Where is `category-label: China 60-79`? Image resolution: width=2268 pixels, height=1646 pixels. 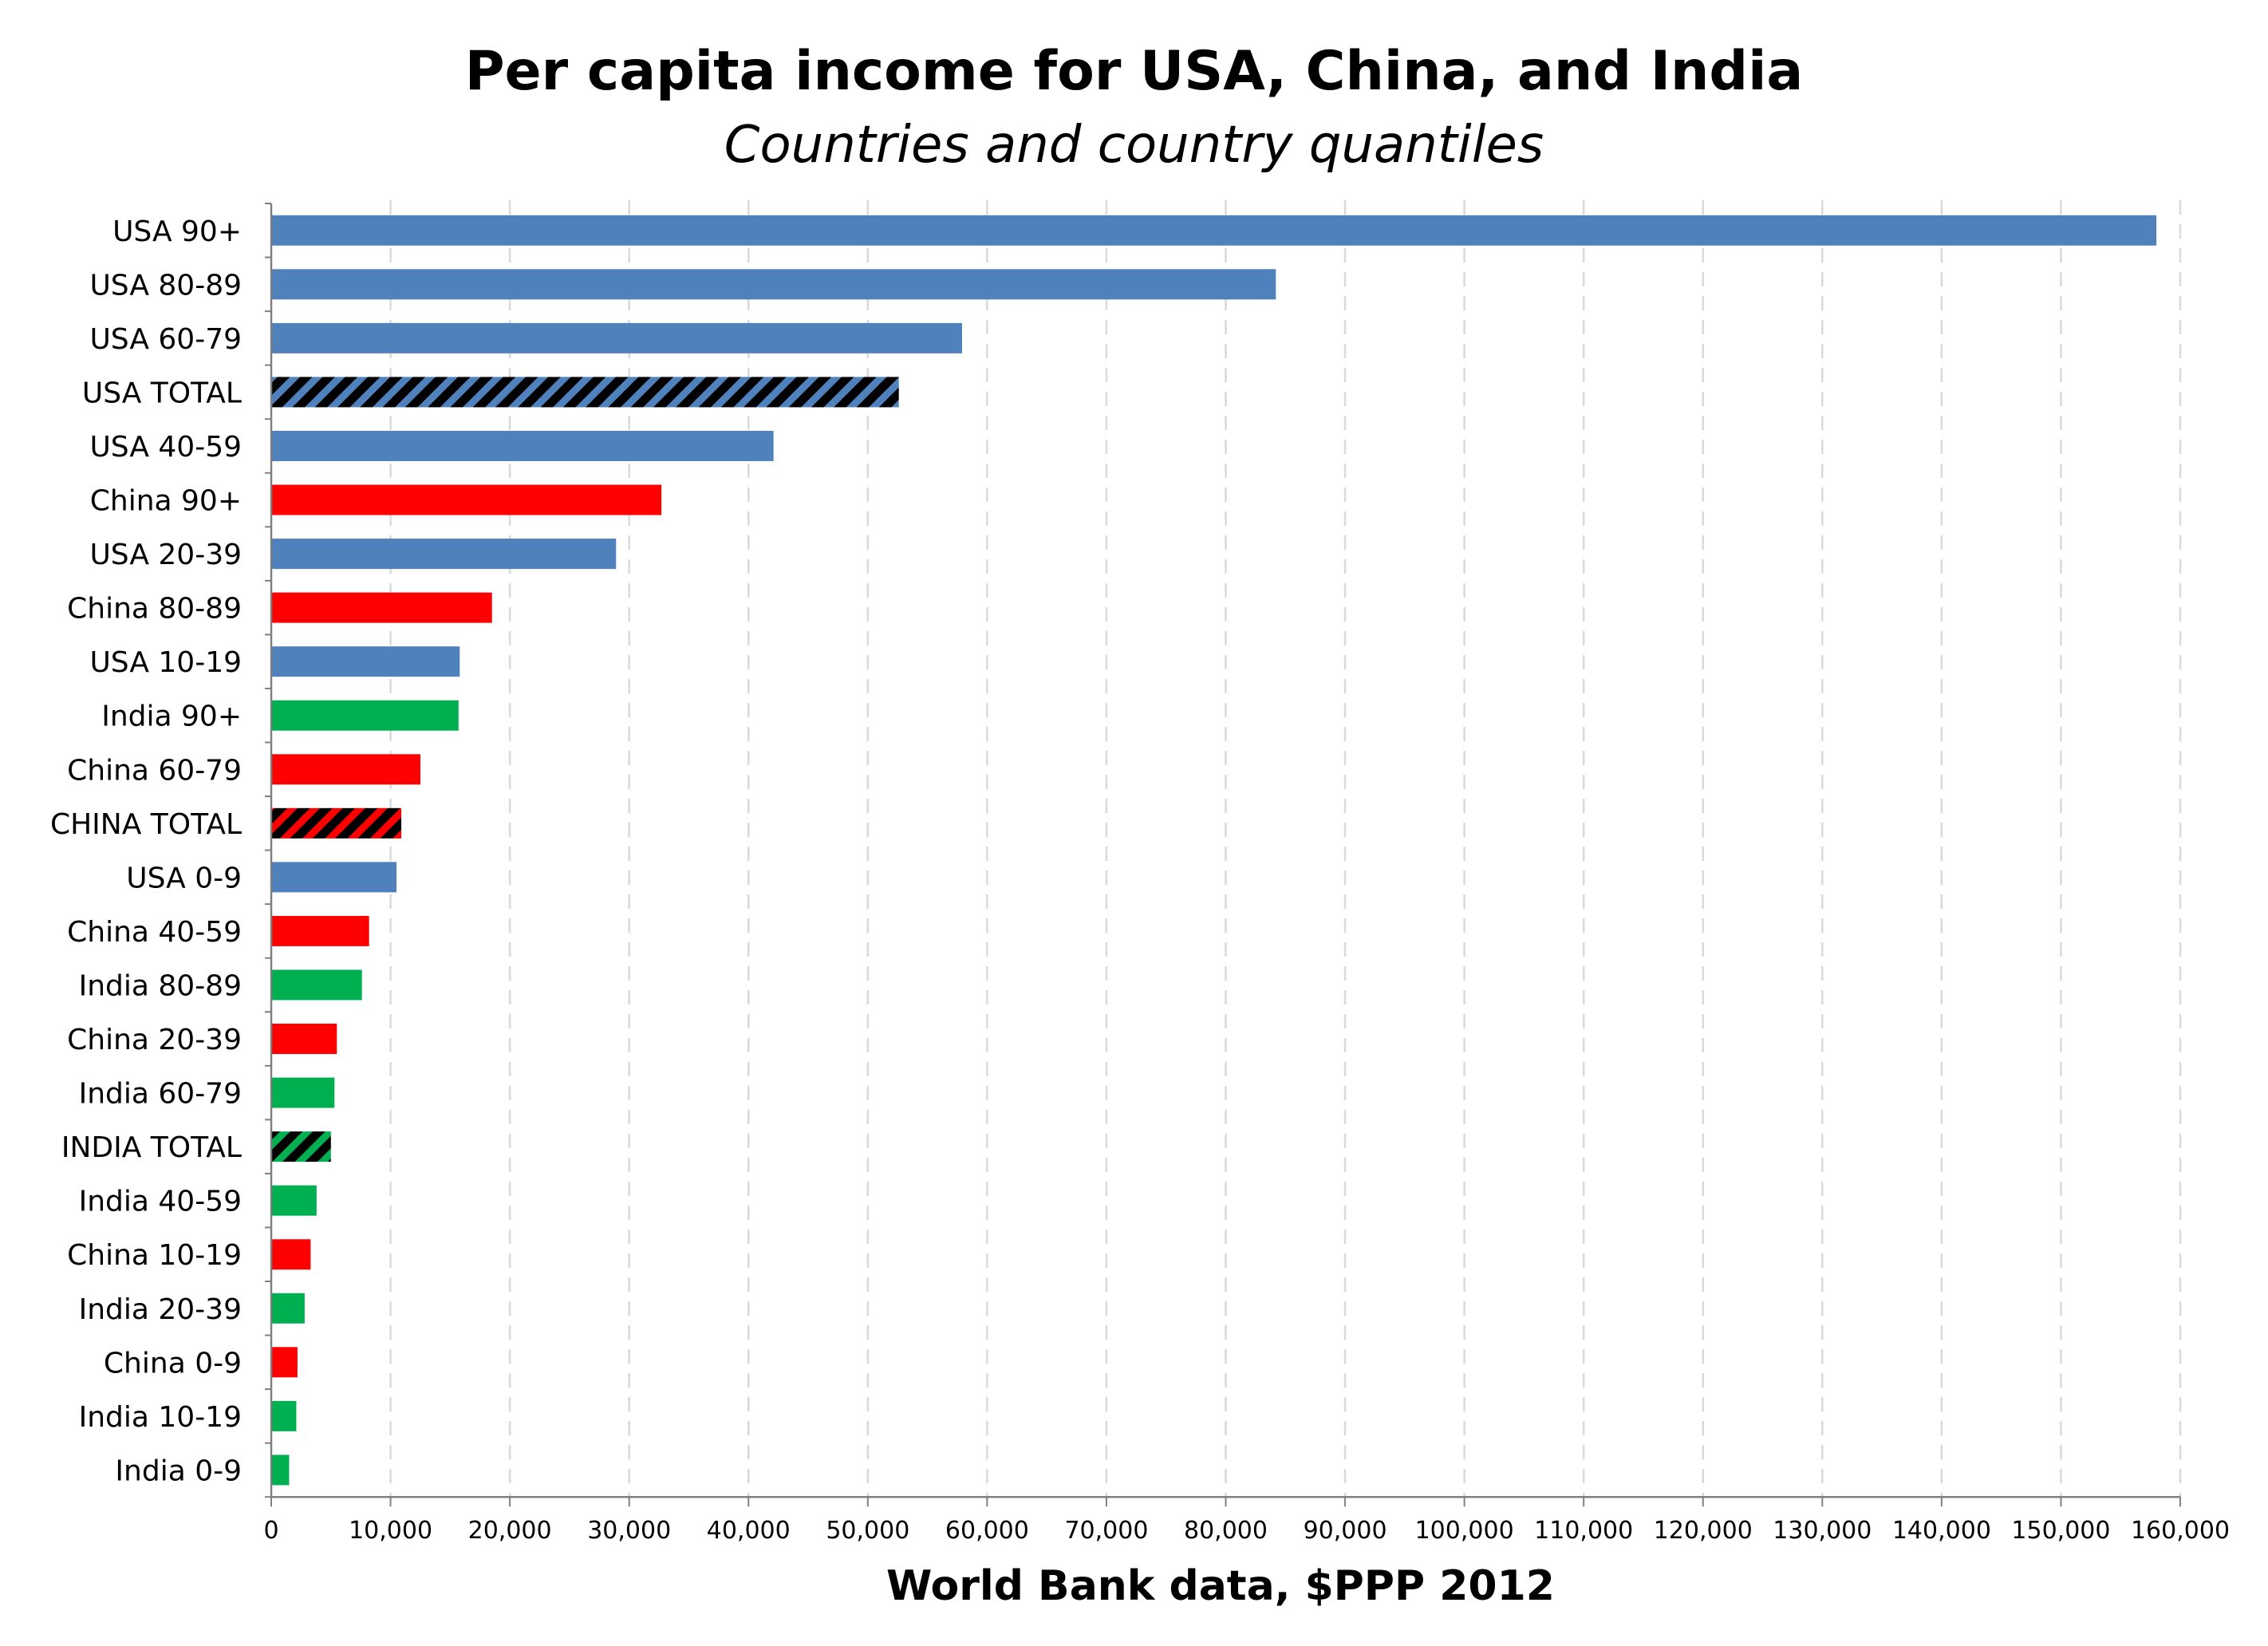
category-label: China 60-79 is located at coordinates (155, 770).